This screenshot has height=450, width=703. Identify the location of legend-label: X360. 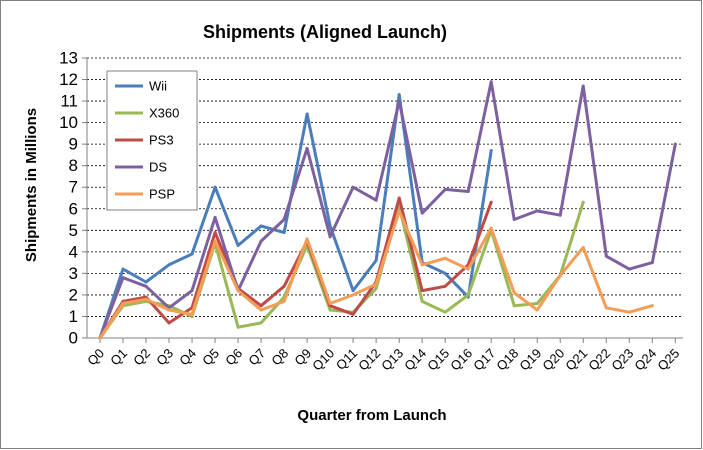
(164, 112).